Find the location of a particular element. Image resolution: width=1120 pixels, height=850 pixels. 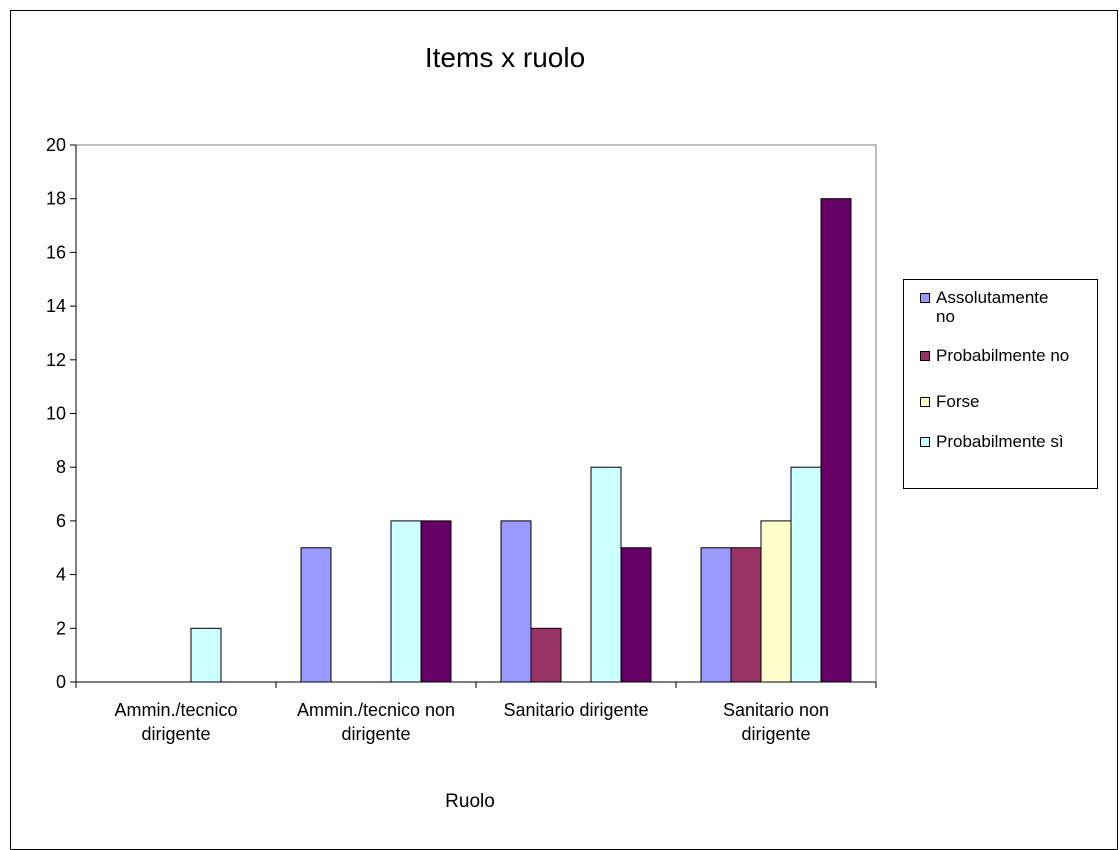

x-tick-label: Sanitario dirigente is located at coordinates (576, 710).